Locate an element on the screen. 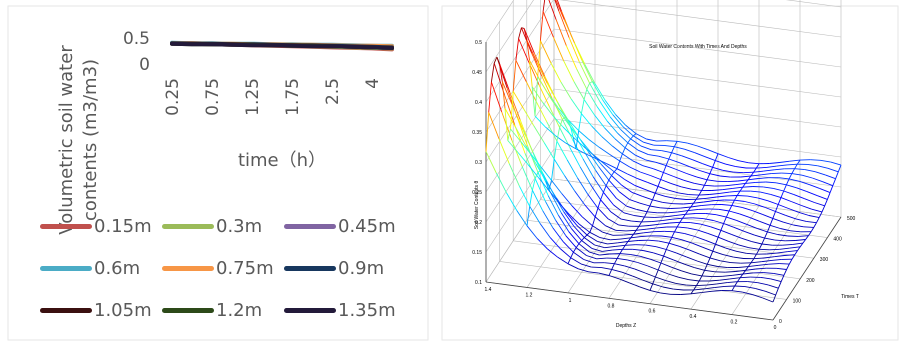 This screenshot has width=902, height=341. depth-tick-label: 0 is located at coordinates (775, 328).